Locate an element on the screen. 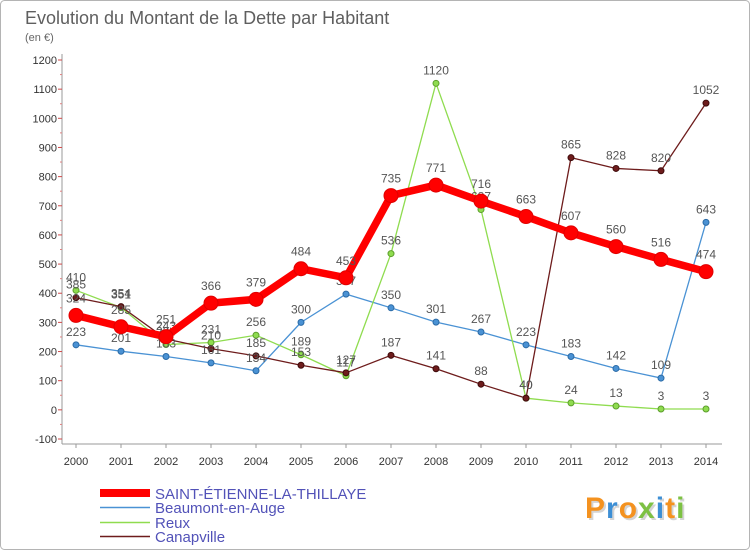 This screenshot has width=750, height=550. data-label-beaumont-en-auge-2000: 223 is located at coordinates (76, 332).